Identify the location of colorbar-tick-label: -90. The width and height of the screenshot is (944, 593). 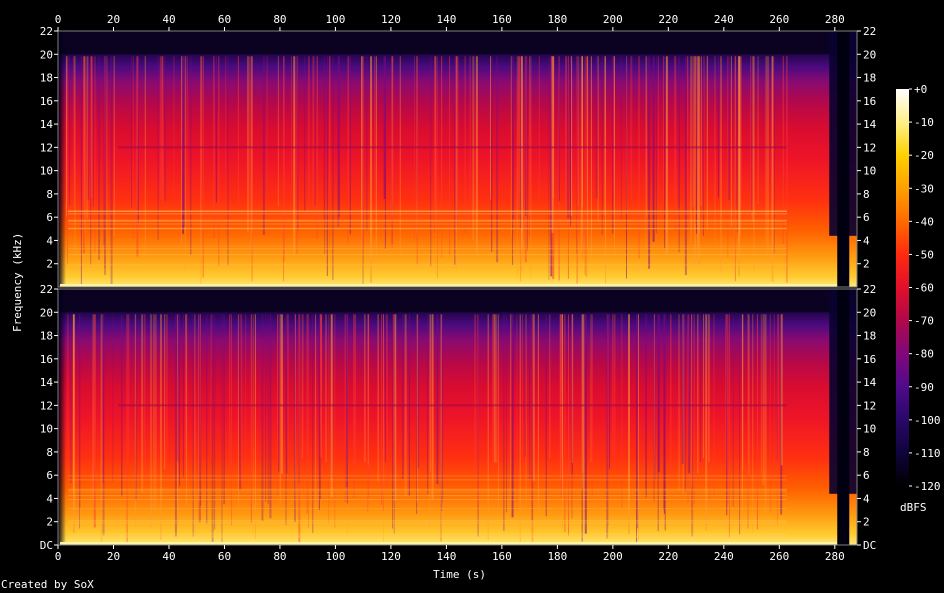
(924, 387).